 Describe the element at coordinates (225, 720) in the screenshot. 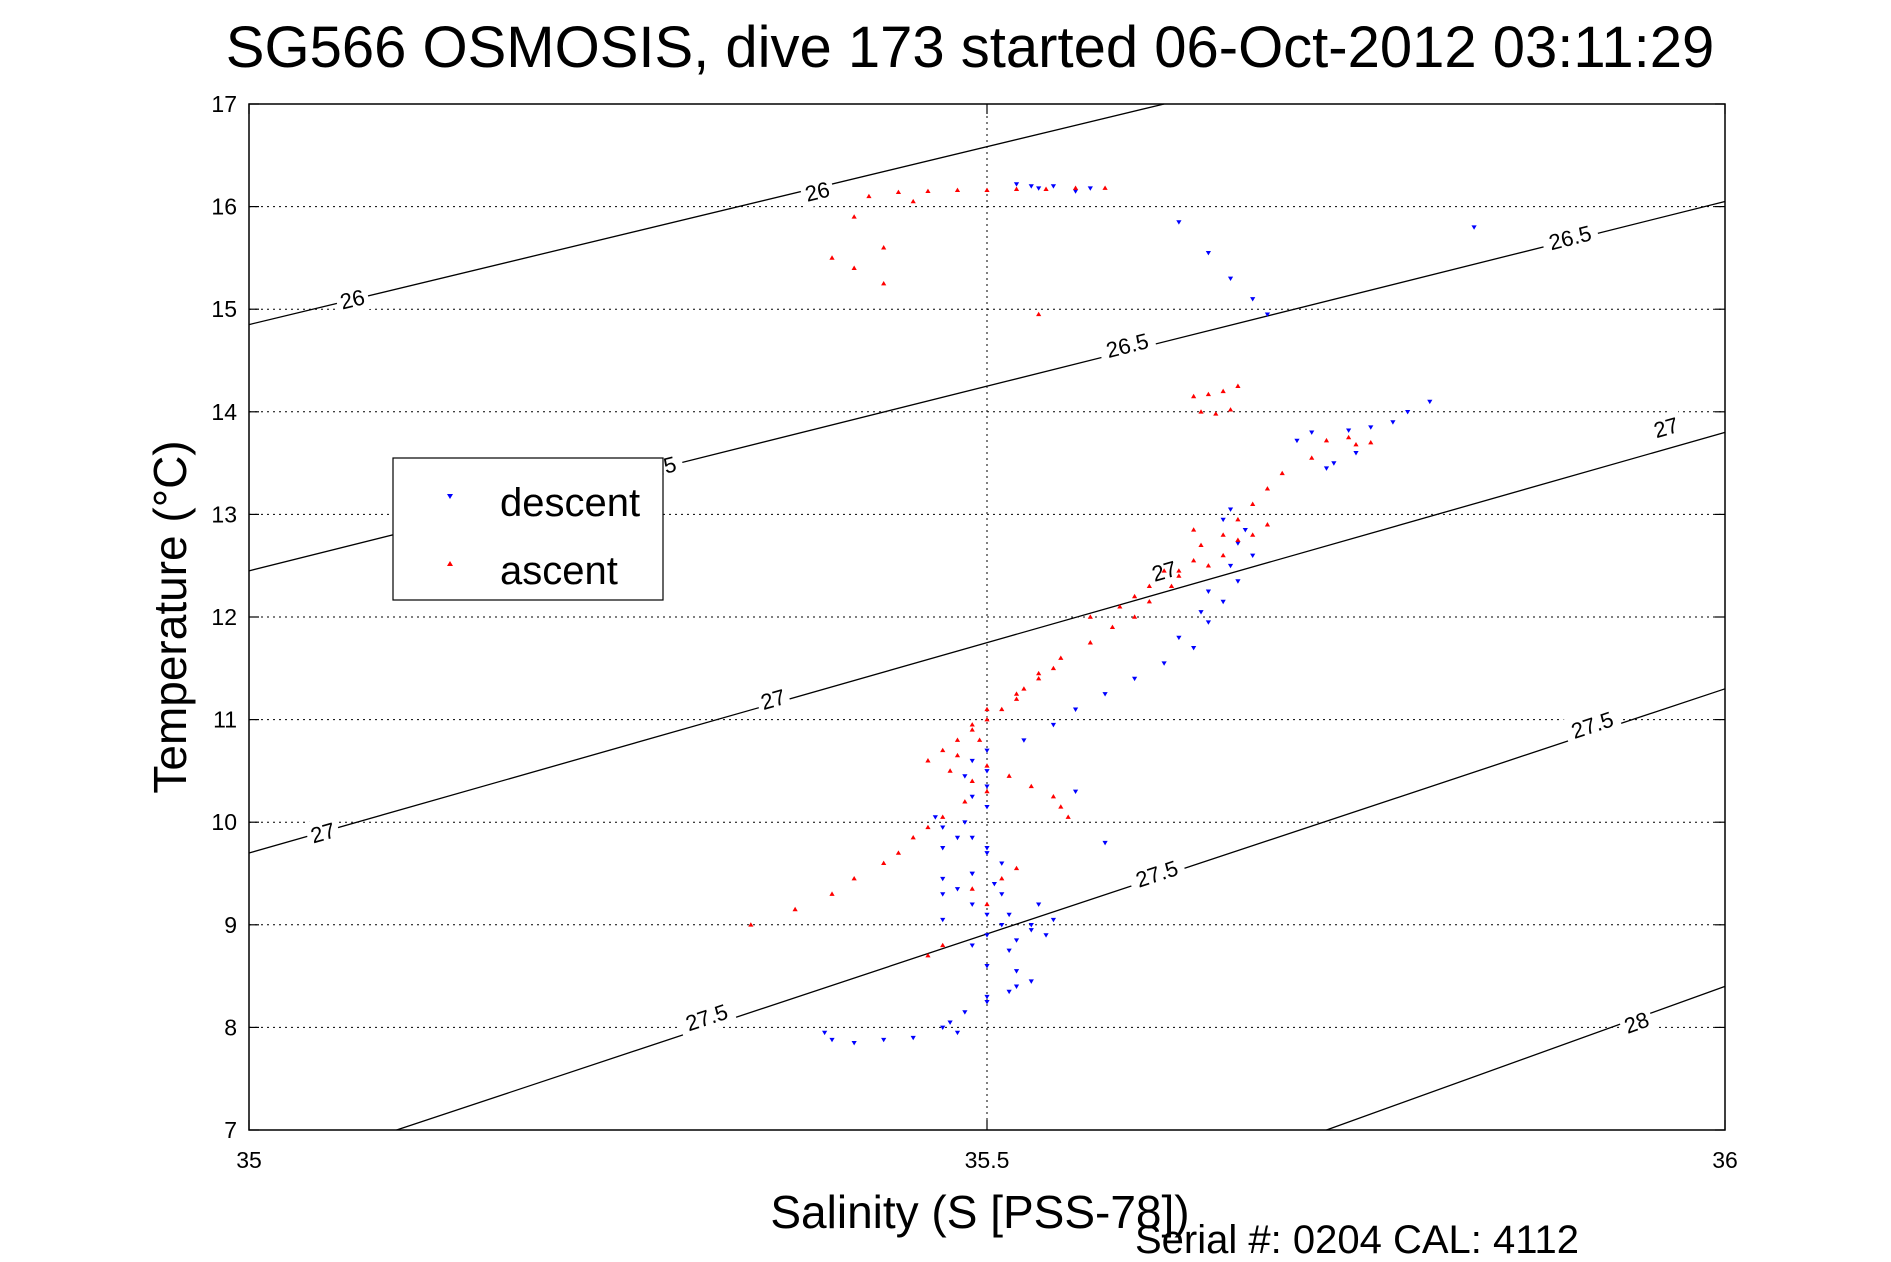

I see `y-tick-label: 11` at that location.